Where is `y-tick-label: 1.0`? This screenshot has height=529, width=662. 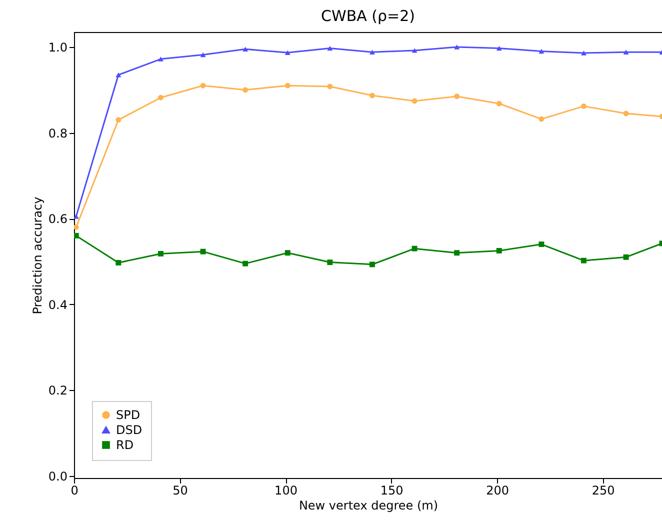
y-tick-label: 1.0 is located at coordinates (58, 47).